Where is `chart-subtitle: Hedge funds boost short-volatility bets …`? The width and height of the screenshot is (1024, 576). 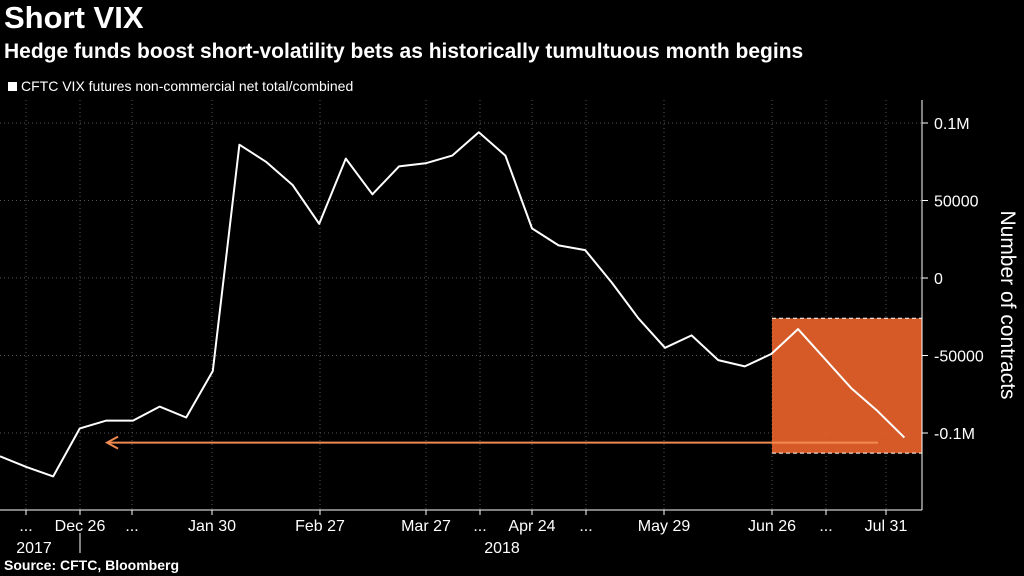 chart-subtitle: Hedge funds boost short-volatility bets … is located at coordinates (404, 51).